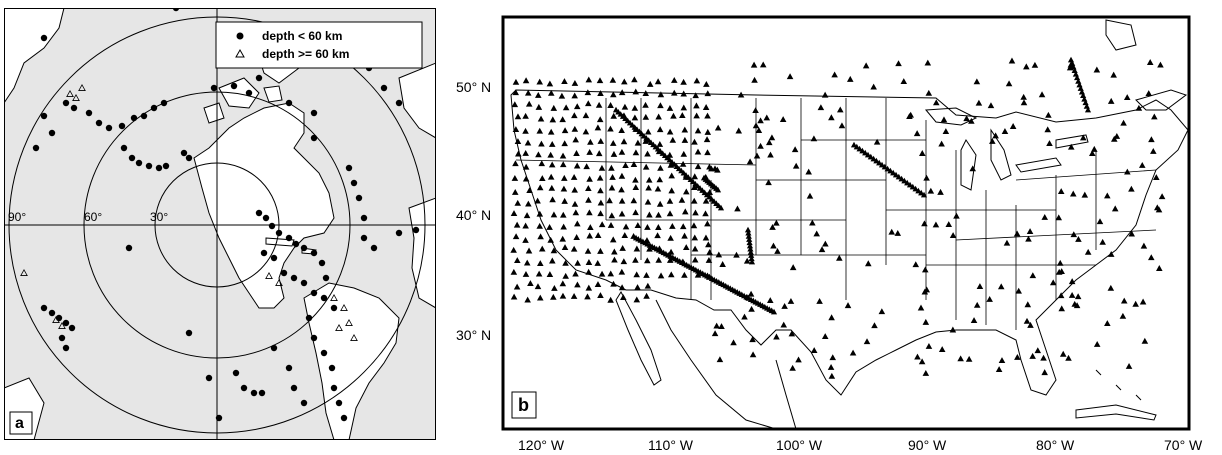 The width and height of the screenshot is (1222, 455). I want to click on lon-label-80: 80° W, so click(1055, 445).